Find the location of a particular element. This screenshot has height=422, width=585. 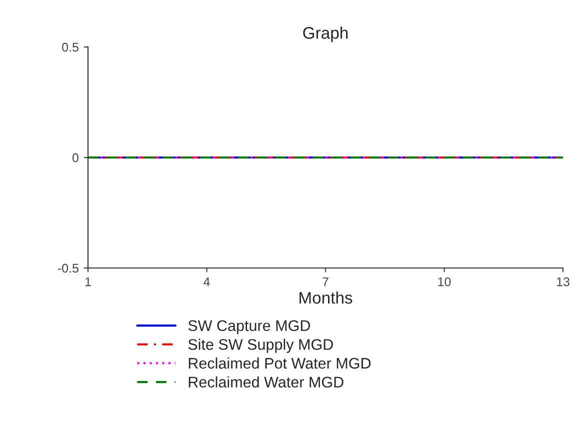

x-axis-title: Months is located at coordinates (326, 297).